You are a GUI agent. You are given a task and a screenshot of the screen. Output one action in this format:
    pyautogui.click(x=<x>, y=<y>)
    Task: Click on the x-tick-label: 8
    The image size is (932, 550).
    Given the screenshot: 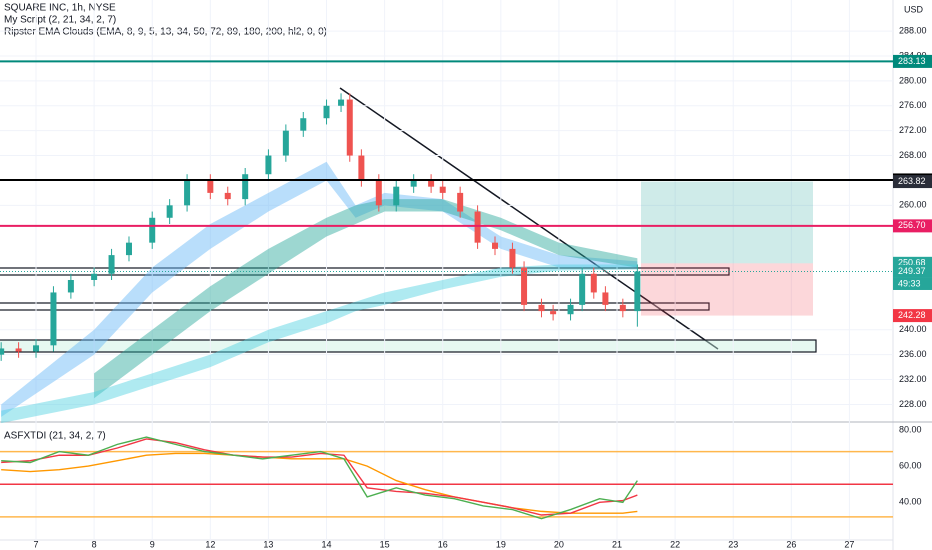 What is the action you would take?
    pyautogui.click(x=94, y=544)
    